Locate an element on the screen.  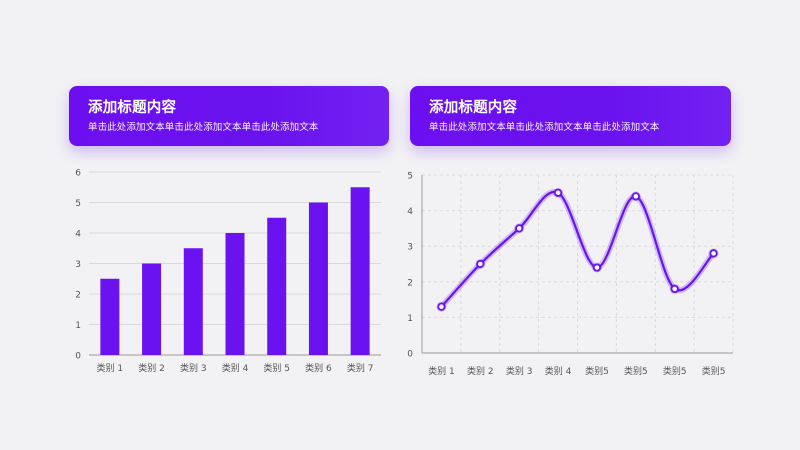
chart-header-panel-right: 添加标题内容 单击此处添加文本单击此处添加文本单击此处添加文本 is located at coordinates (570, 116).